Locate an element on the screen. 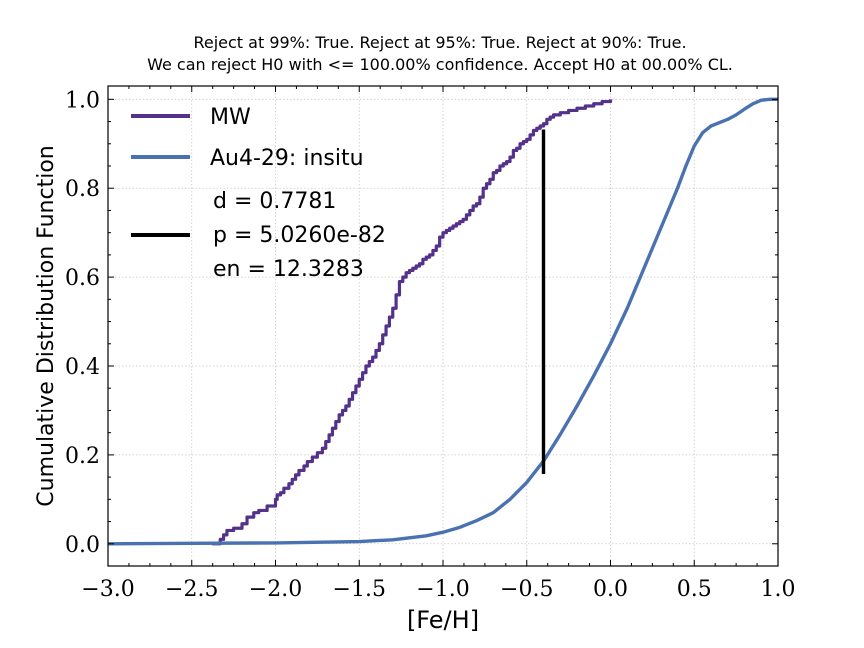 This screenshot has width=864, height=648. y-tick-label: 1.0 is located at coordinates (82, 100).